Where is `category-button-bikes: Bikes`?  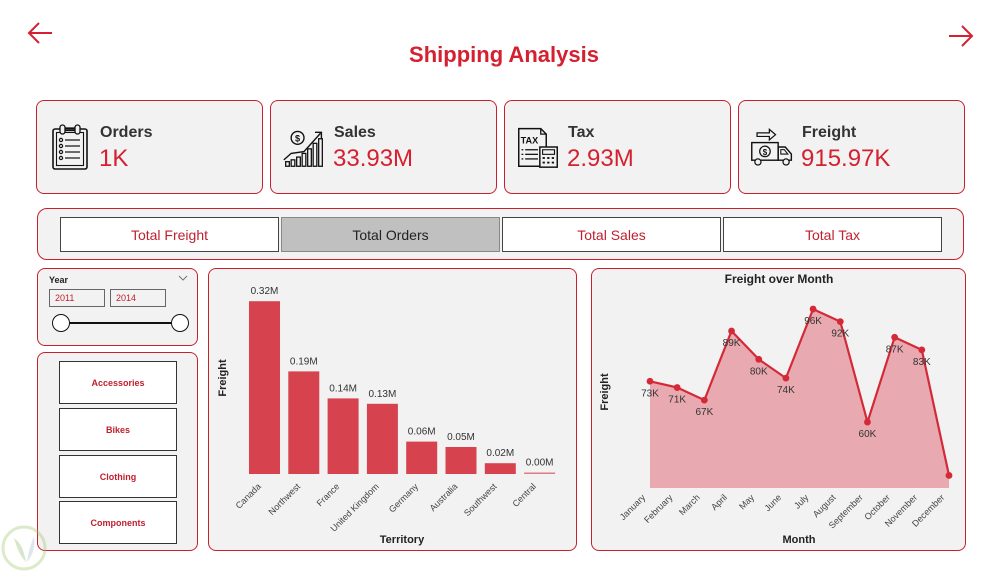
category-button-bikes: Bikes is located at coordinates (118, 429).